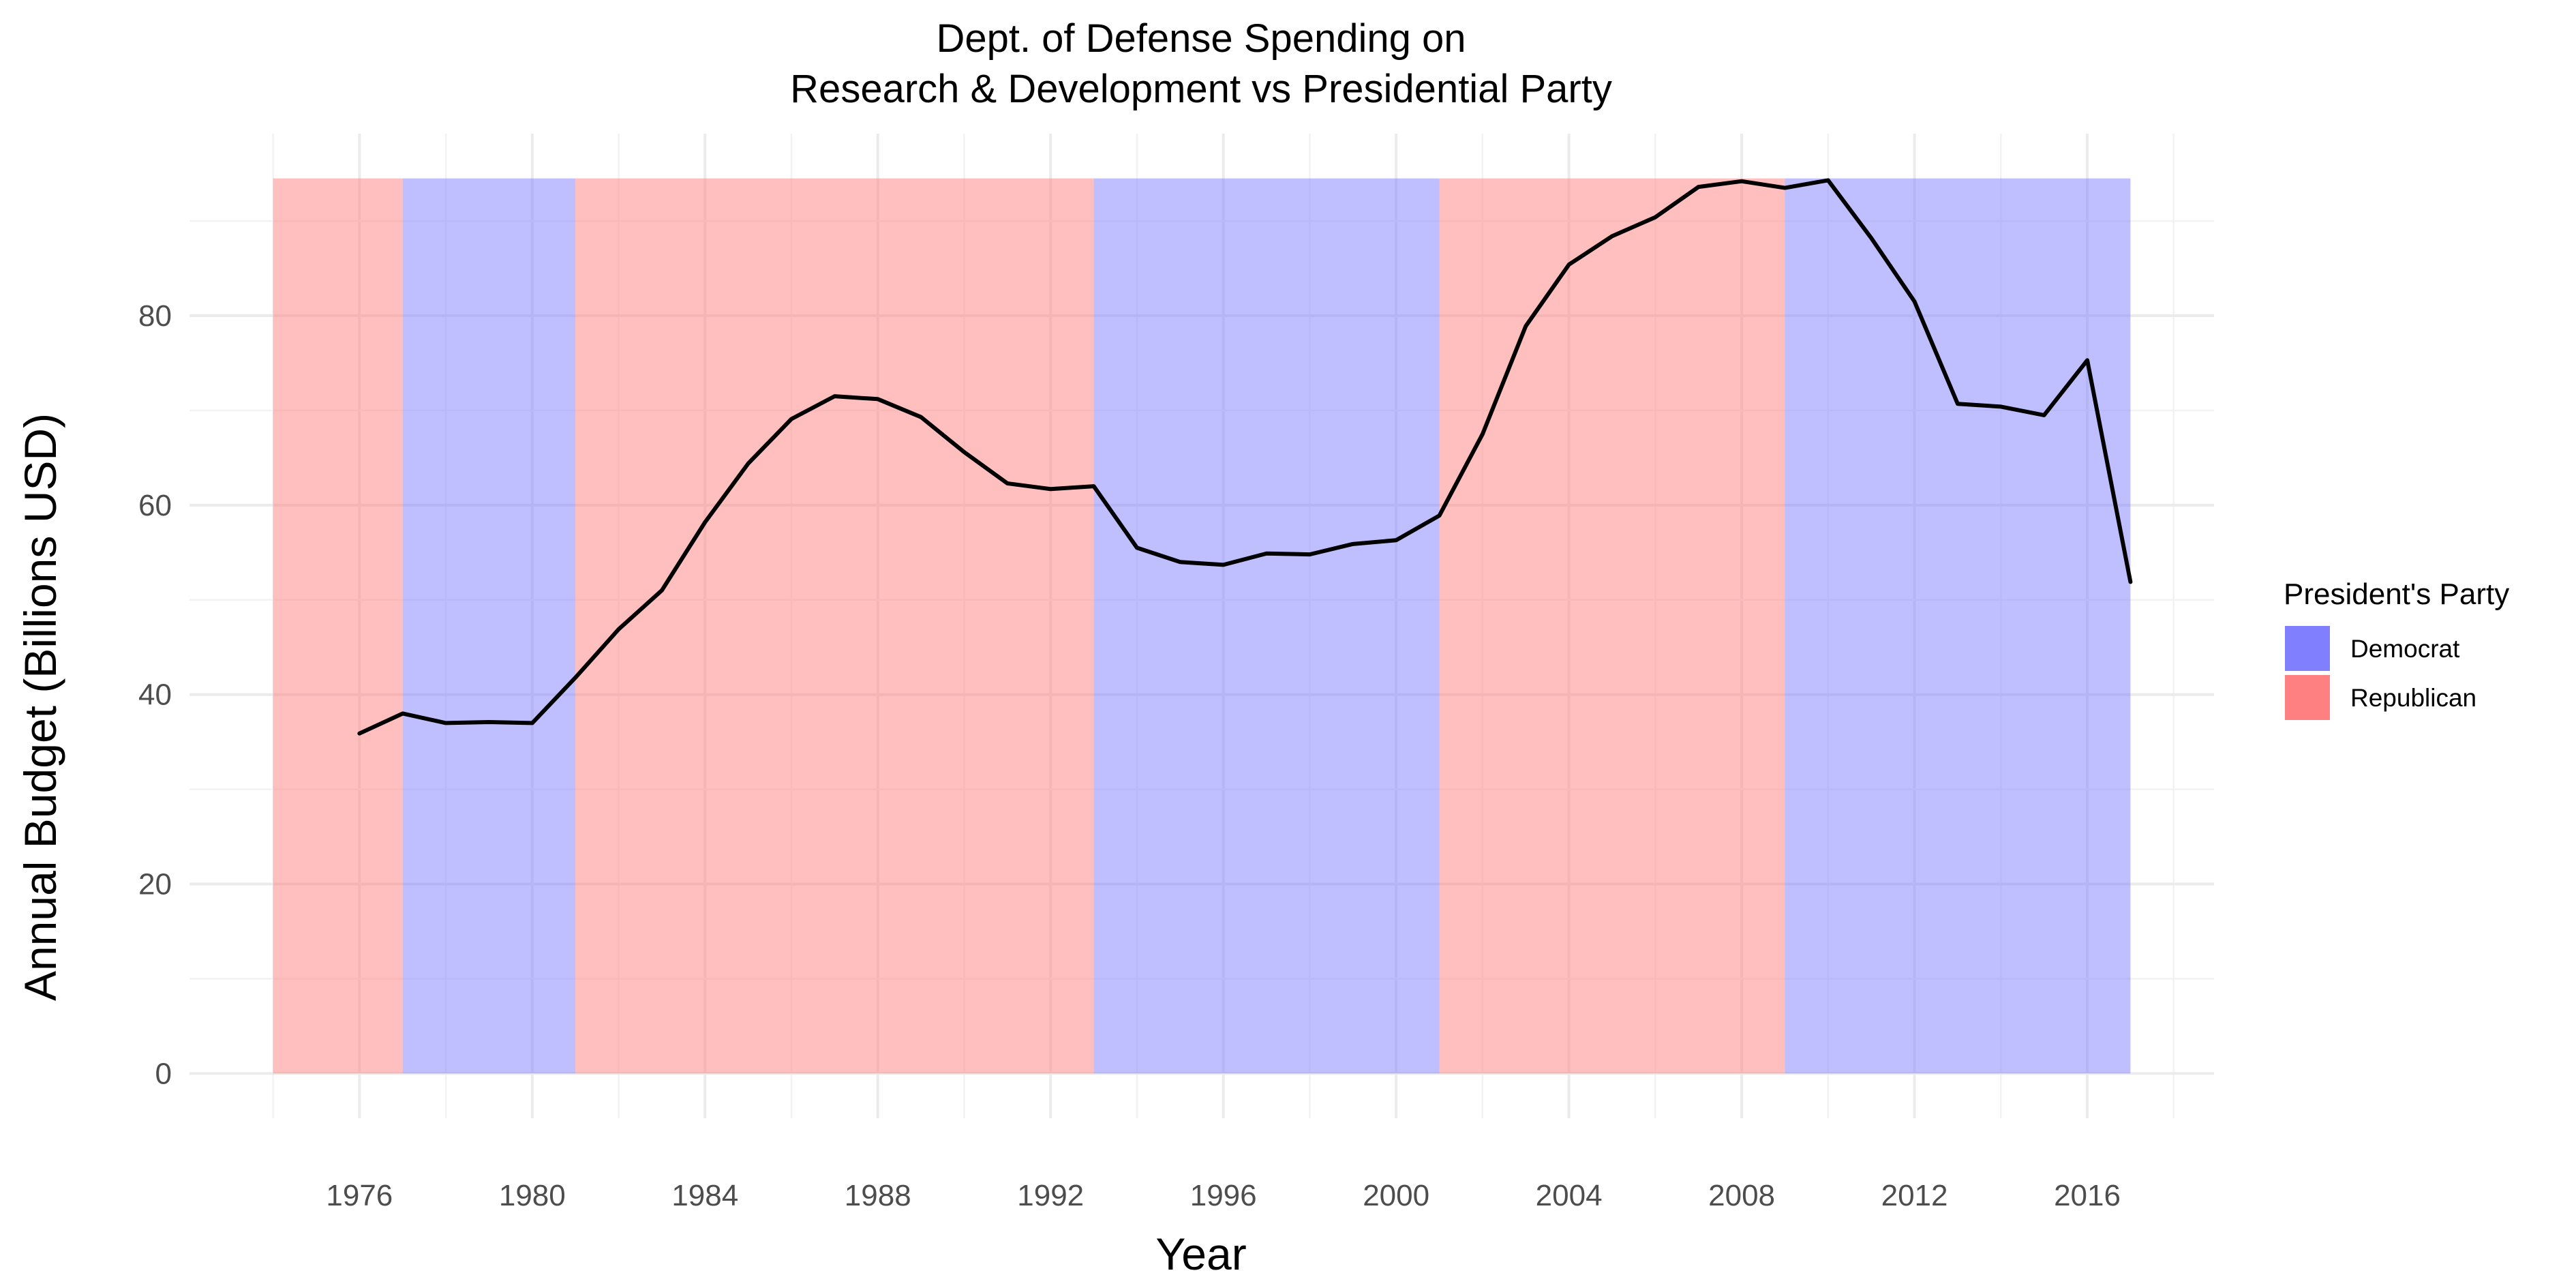  I want to click on x-tick-label: 2000, so click(1396, 1195).